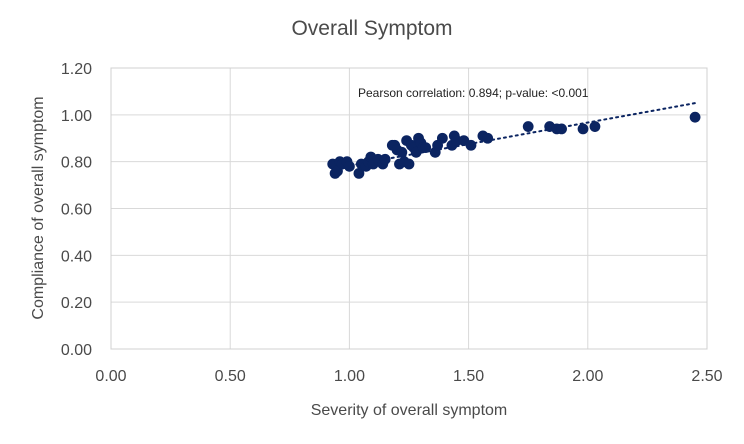 This screenshot has height=444, width=744. Describe the element at coordinates (706, 376) in the screenshot. I see `x-tick-label: 2.50` at that location.